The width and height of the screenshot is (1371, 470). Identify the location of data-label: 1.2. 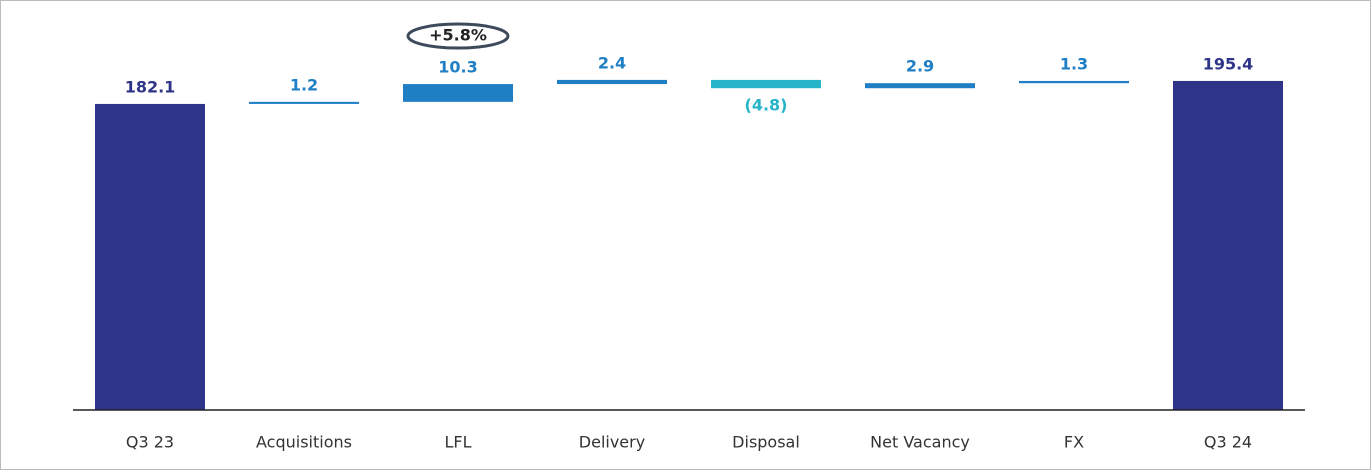
(304, 84).